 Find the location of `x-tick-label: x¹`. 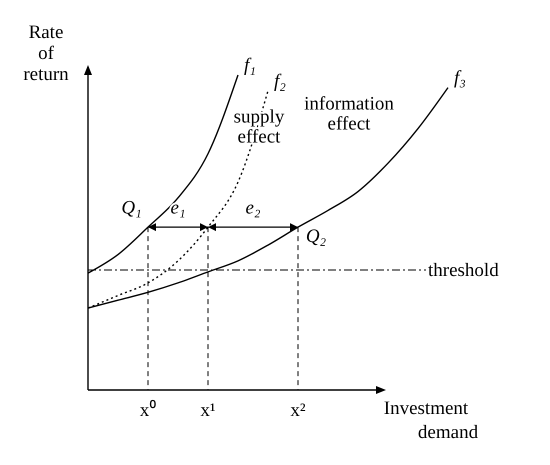

x-tick-label: x¹ is located at coordinates (208, 410).